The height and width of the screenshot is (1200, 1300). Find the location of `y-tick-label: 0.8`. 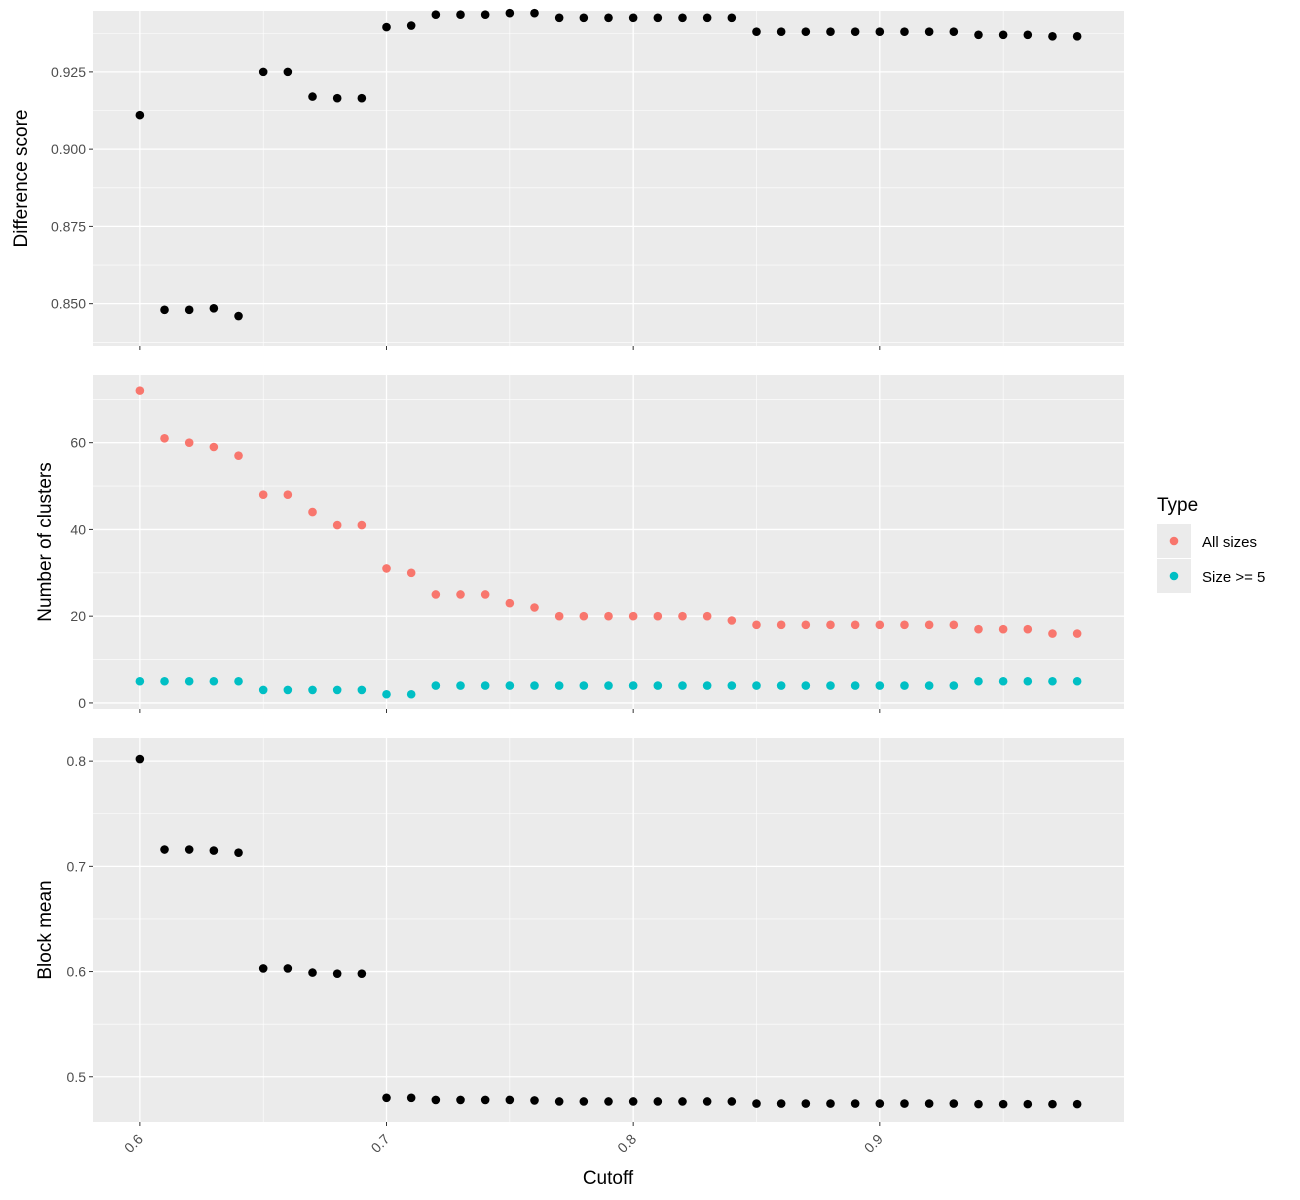

y-tick-label: 0.8 is located at coordinates (77, 761).